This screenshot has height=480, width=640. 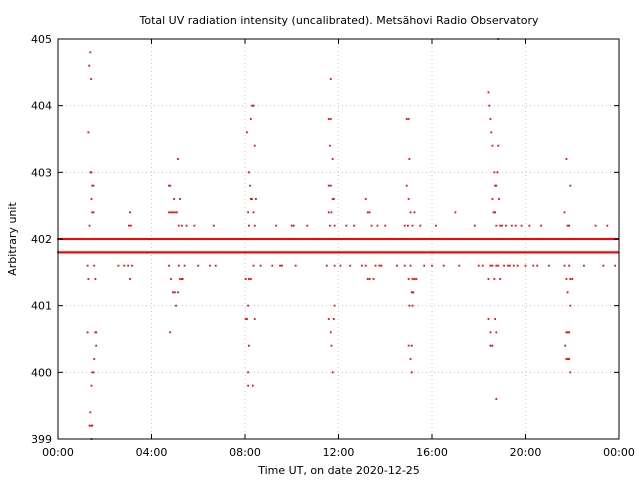 What do you see at coordinates (338, 470) in the screenshot?
I see `x-axis-label: Time UT, on date 2020-12-25` at bounding box center [338, 470].